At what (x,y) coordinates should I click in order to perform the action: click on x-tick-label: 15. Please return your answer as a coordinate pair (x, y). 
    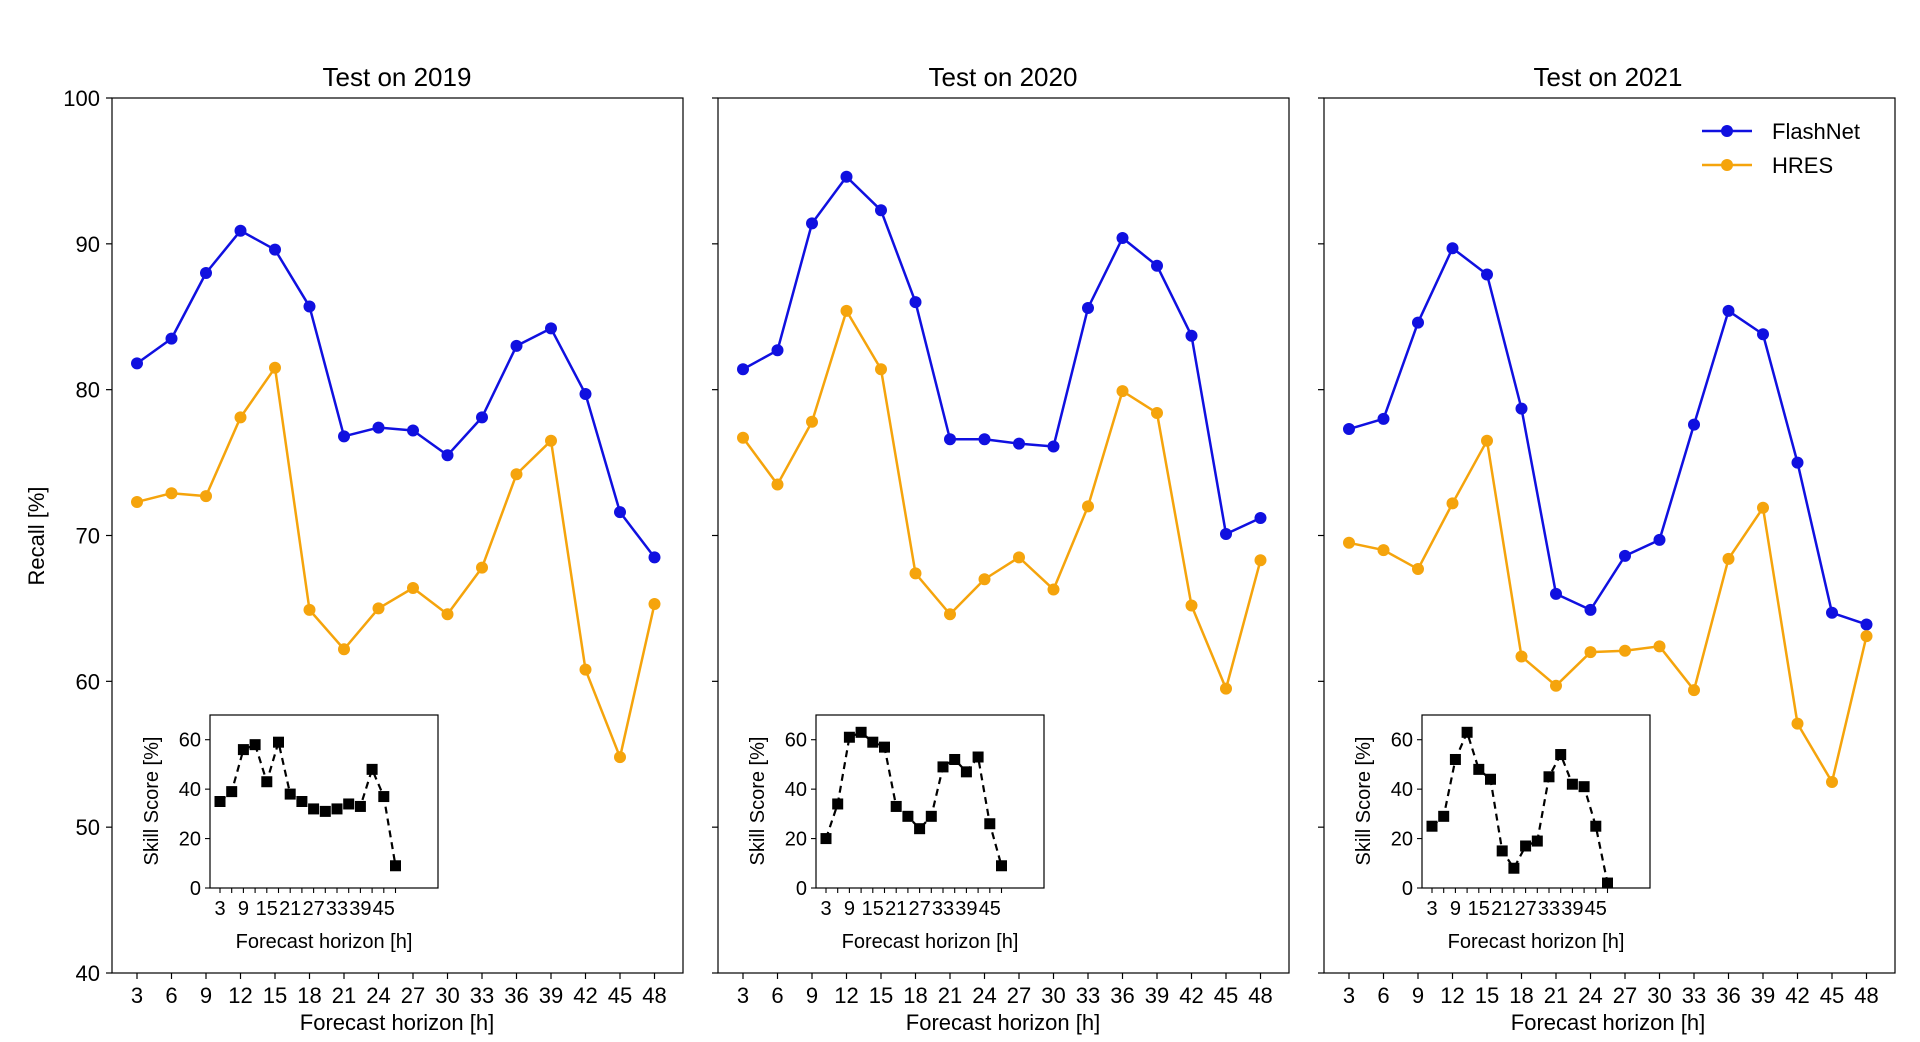
    Looking at the image, I should click on (881, 995).